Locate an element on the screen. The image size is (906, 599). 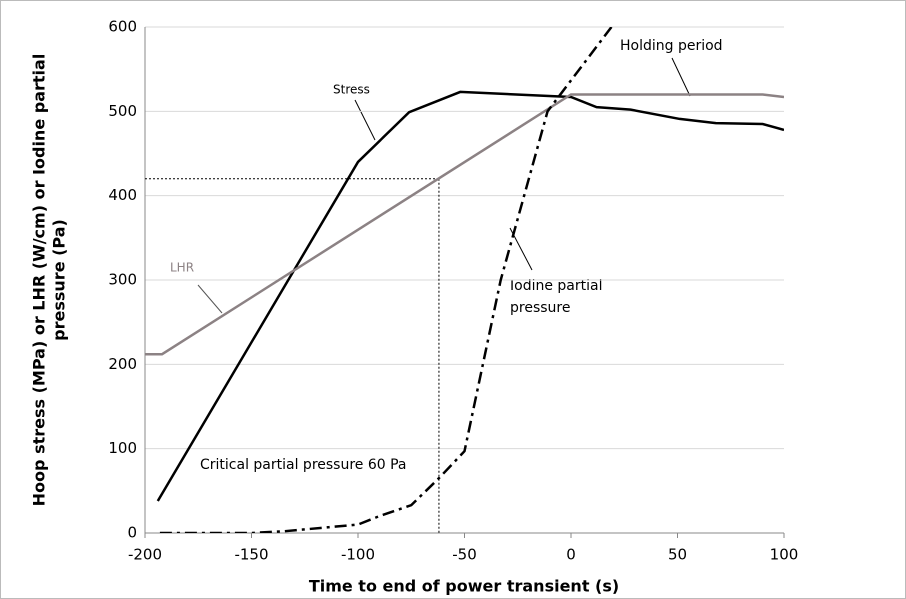
y-tick-label: 100 is located at coordinates (122, 448).